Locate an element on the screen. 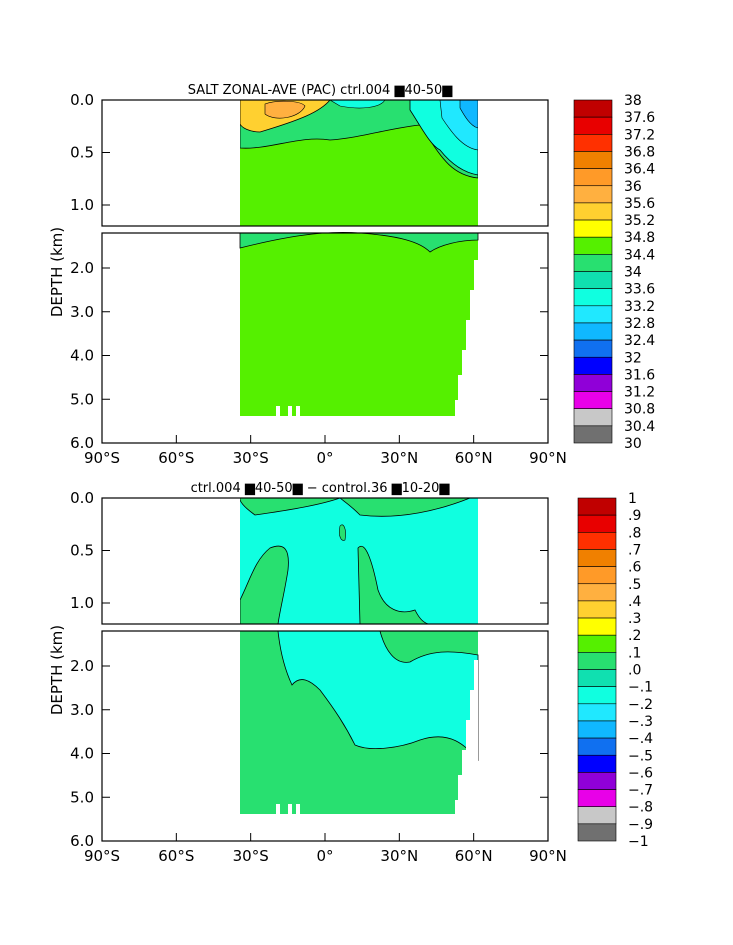 The height and width of the screenshot is (945, 733). colorbar-label: .2 is located at coordinates (634, 636).